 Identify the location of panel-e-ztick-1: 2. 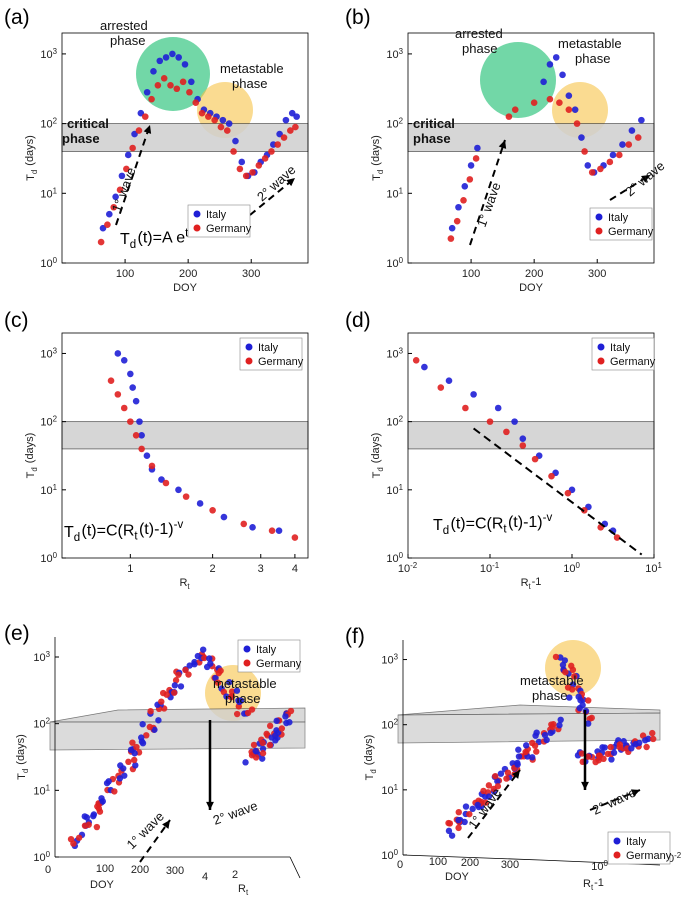
(235, 875).